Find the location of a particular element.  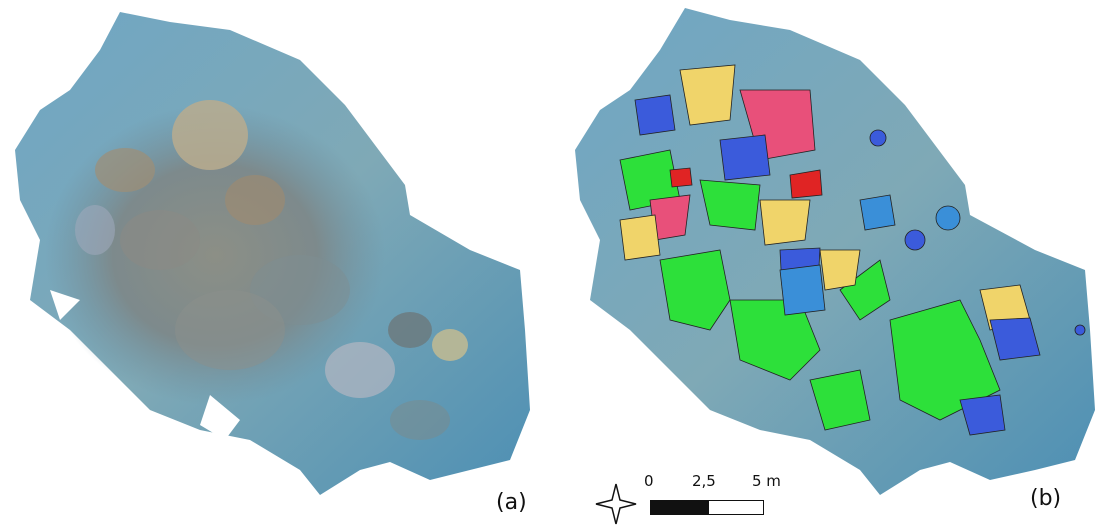

north-arrow-icon is located at coordinates (616, 504).